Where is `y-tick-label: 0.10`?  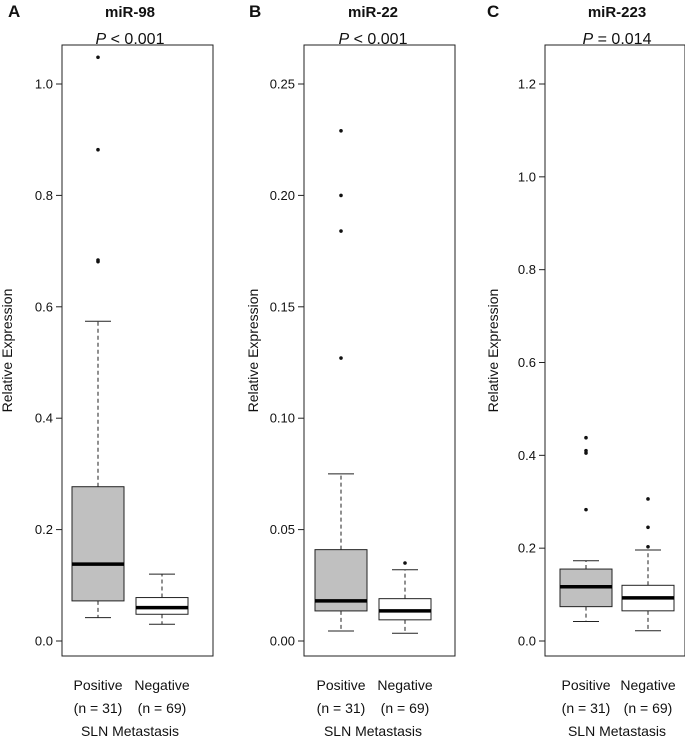
y-tick-label: 0.10 is located at coordinates (282, 418).